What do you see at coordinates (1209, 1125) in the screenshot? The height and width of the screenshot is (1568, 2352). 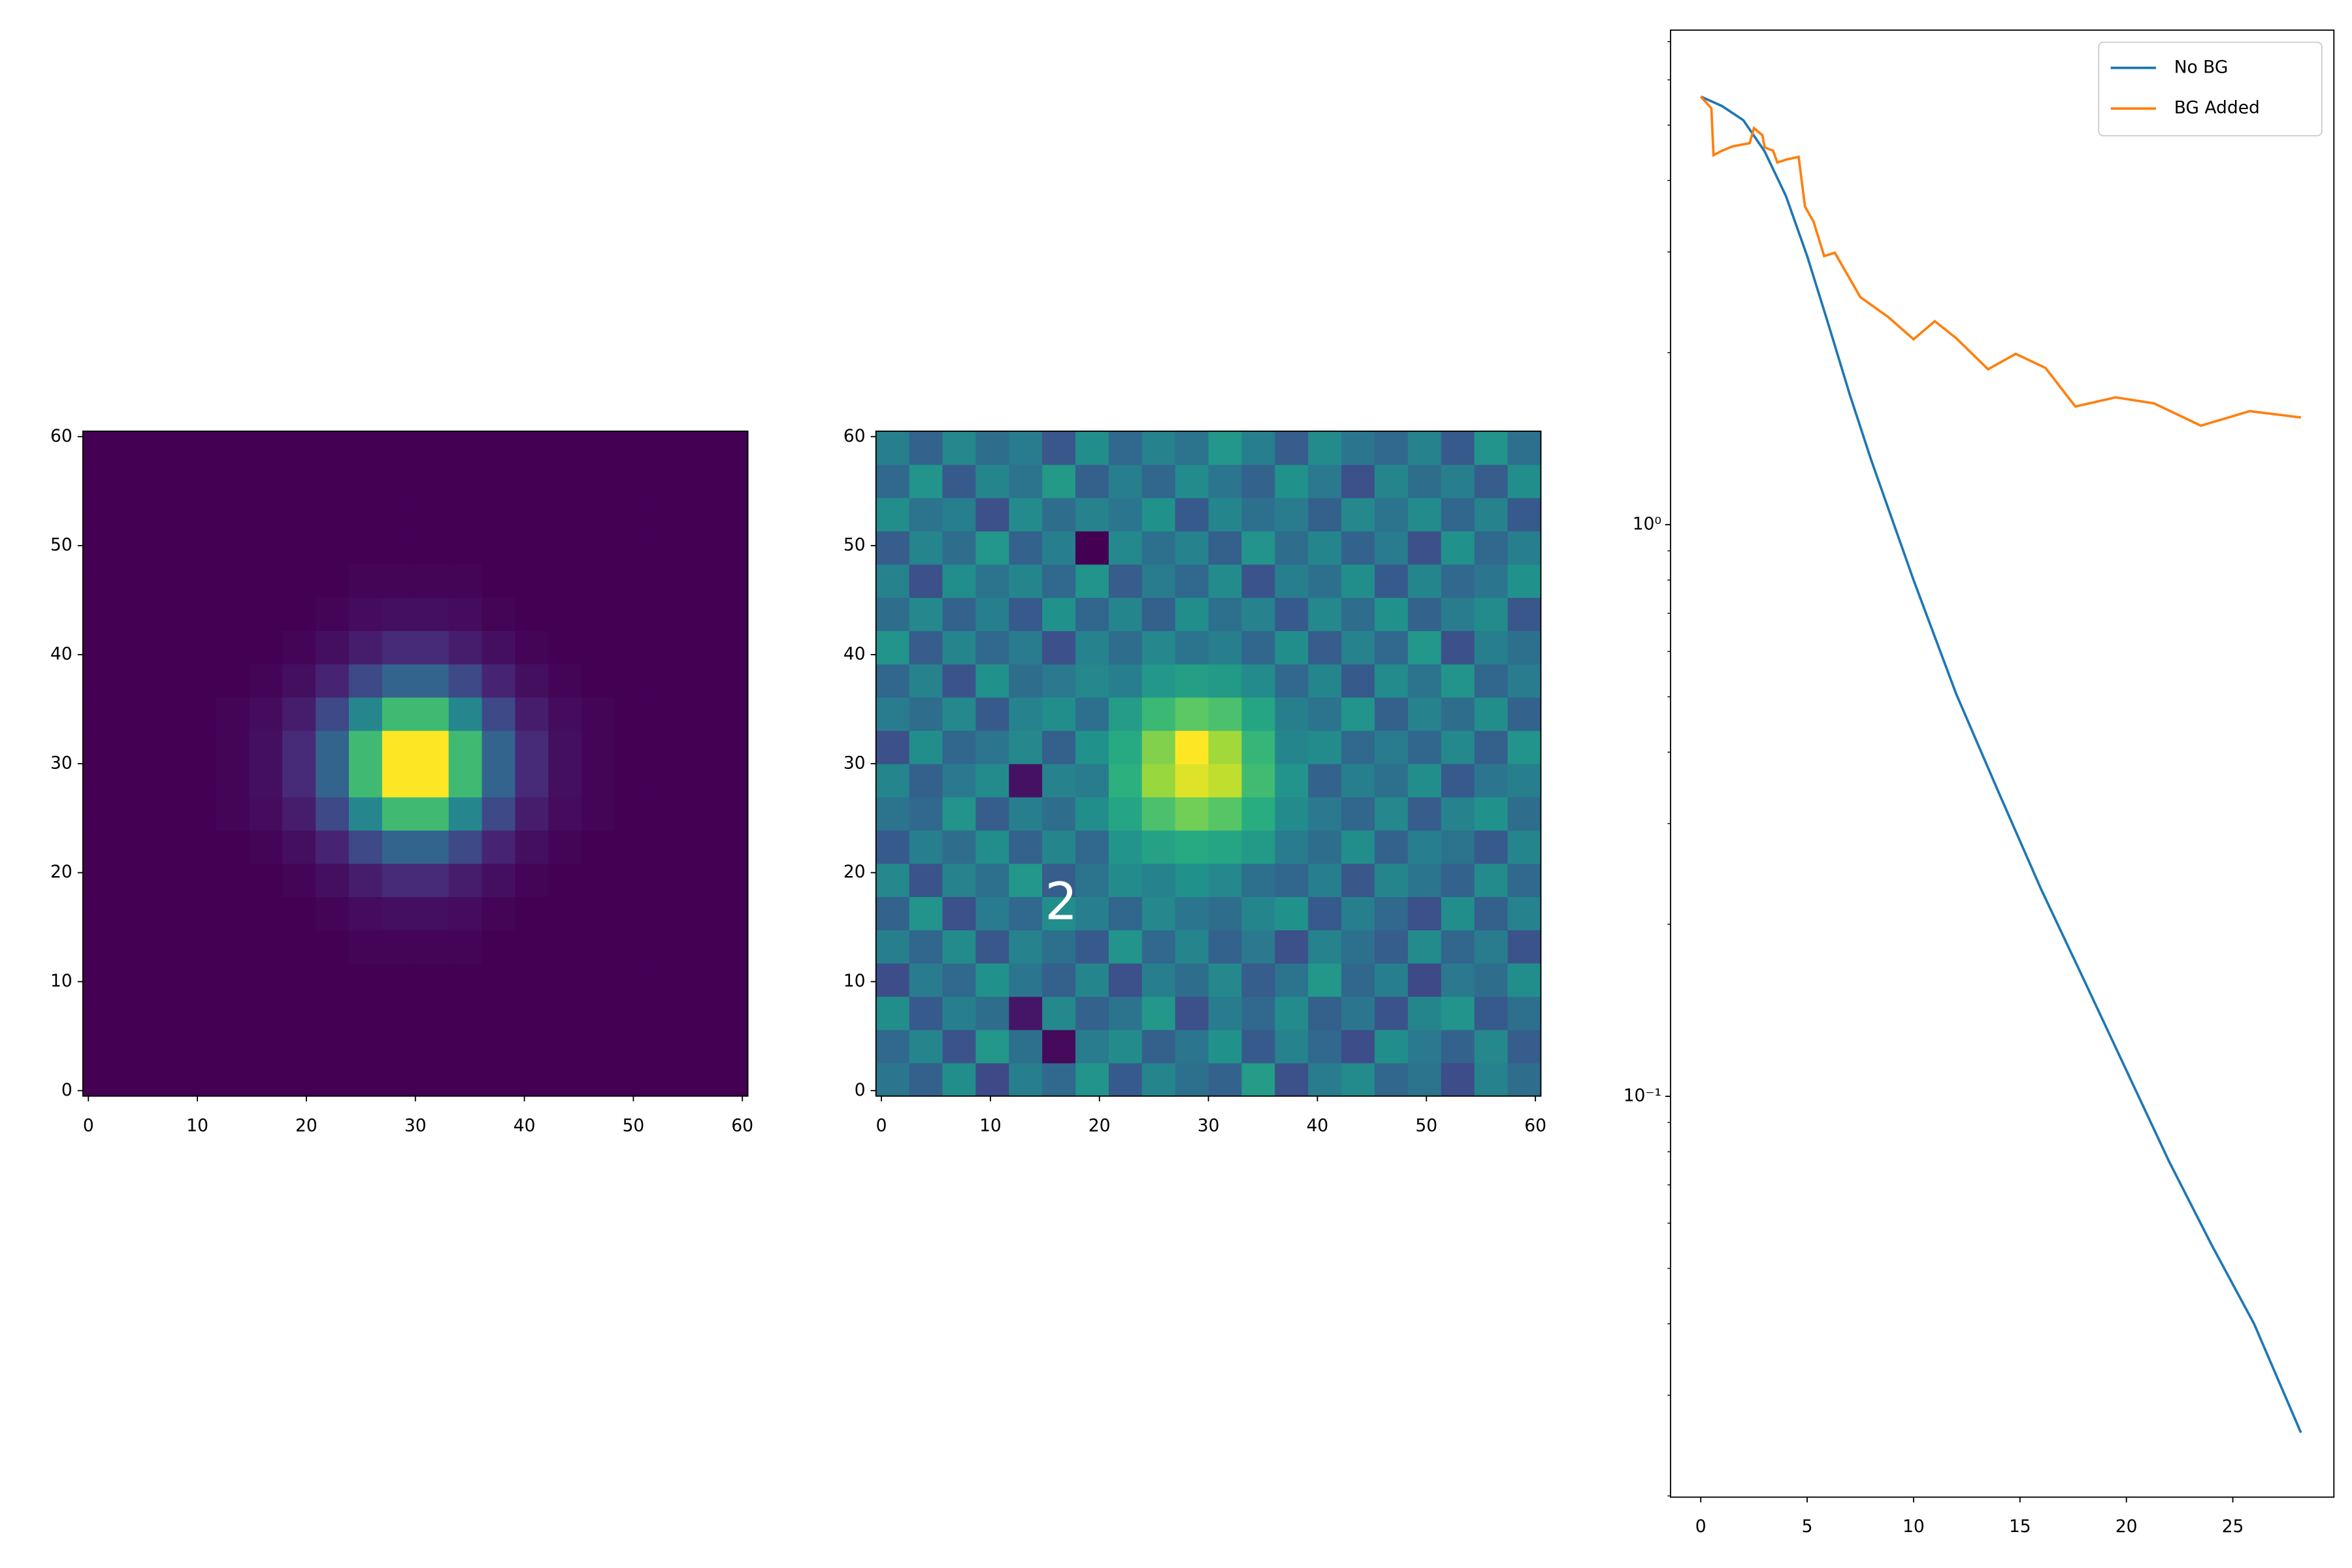 I see `x-tick-label: 30` at bounding box center [1209, 1125].